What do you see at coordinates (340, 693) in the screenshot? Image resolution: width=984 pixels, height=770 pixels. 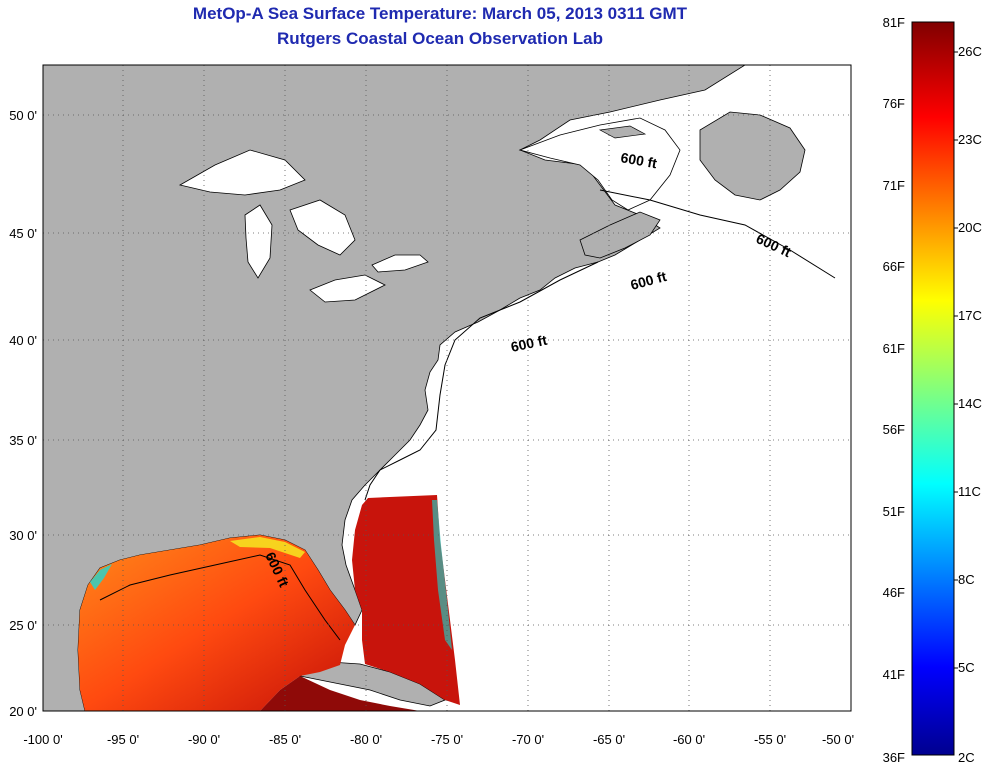 I see `sst-caribbean` at bounding box center [340, 693].